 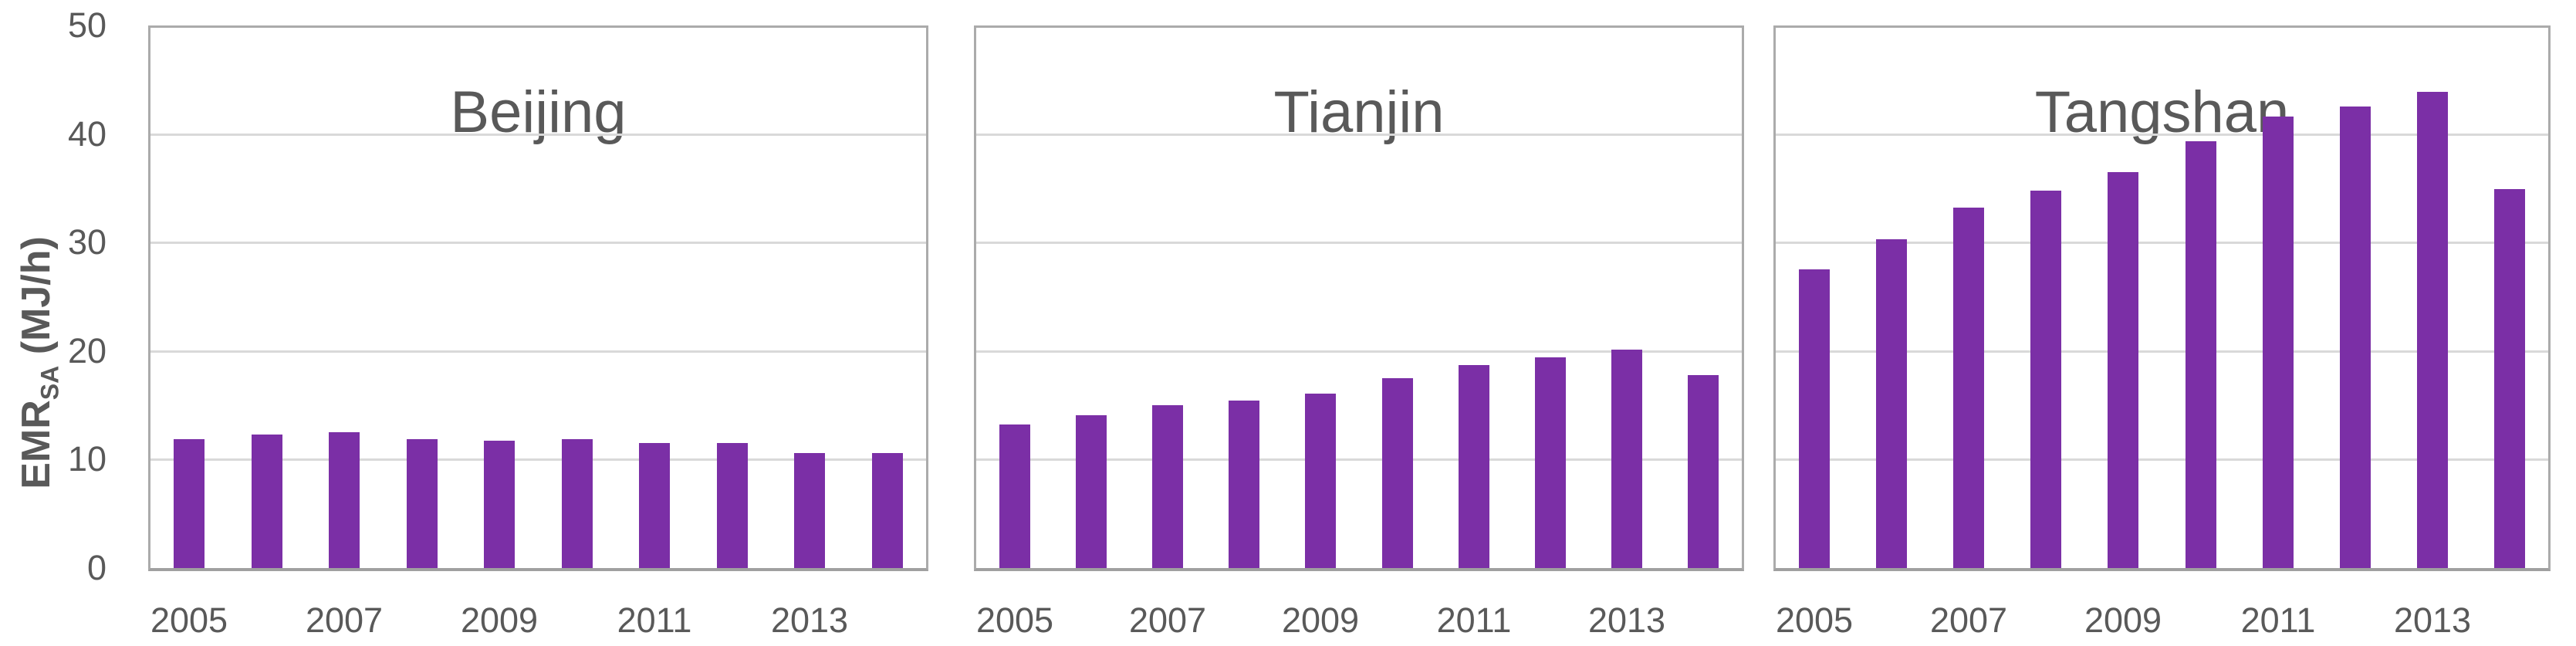 I want to click on y-axis-tick-label-30: 30, so click(x=86, y=242).